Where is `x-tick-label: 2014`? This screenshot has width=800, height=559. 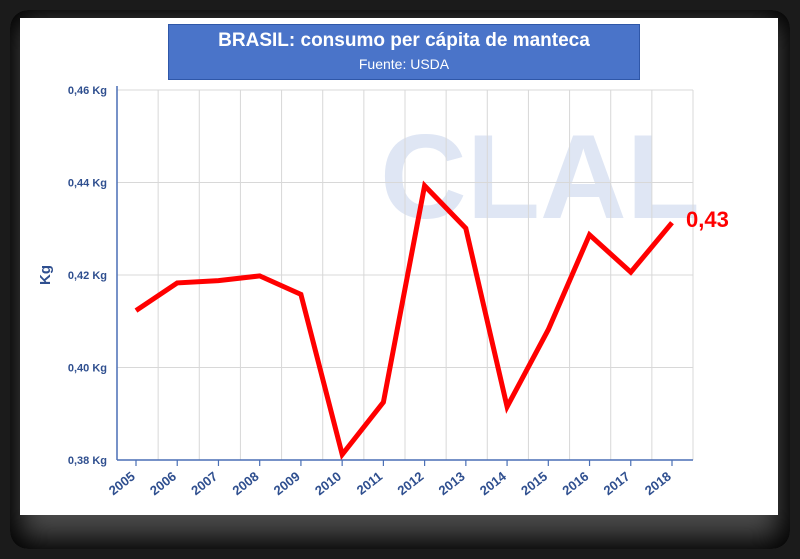 x-tick-label: 2014 is located at coordinates (493, 483).